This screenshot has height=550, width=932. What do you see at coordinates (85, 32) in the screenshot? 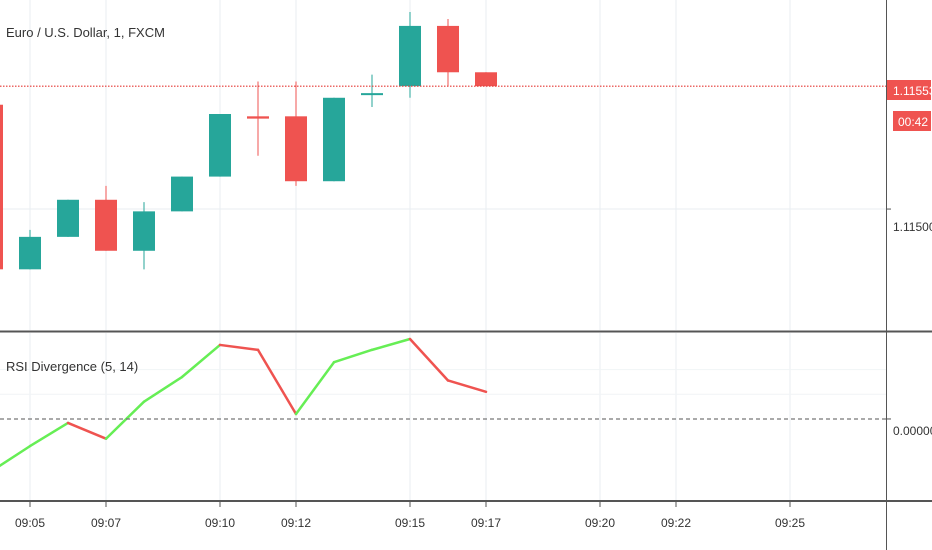
I see `main-chart-title: Euro / U.S. Dollar, 1, FXCM` at bounding box center [85, 32].